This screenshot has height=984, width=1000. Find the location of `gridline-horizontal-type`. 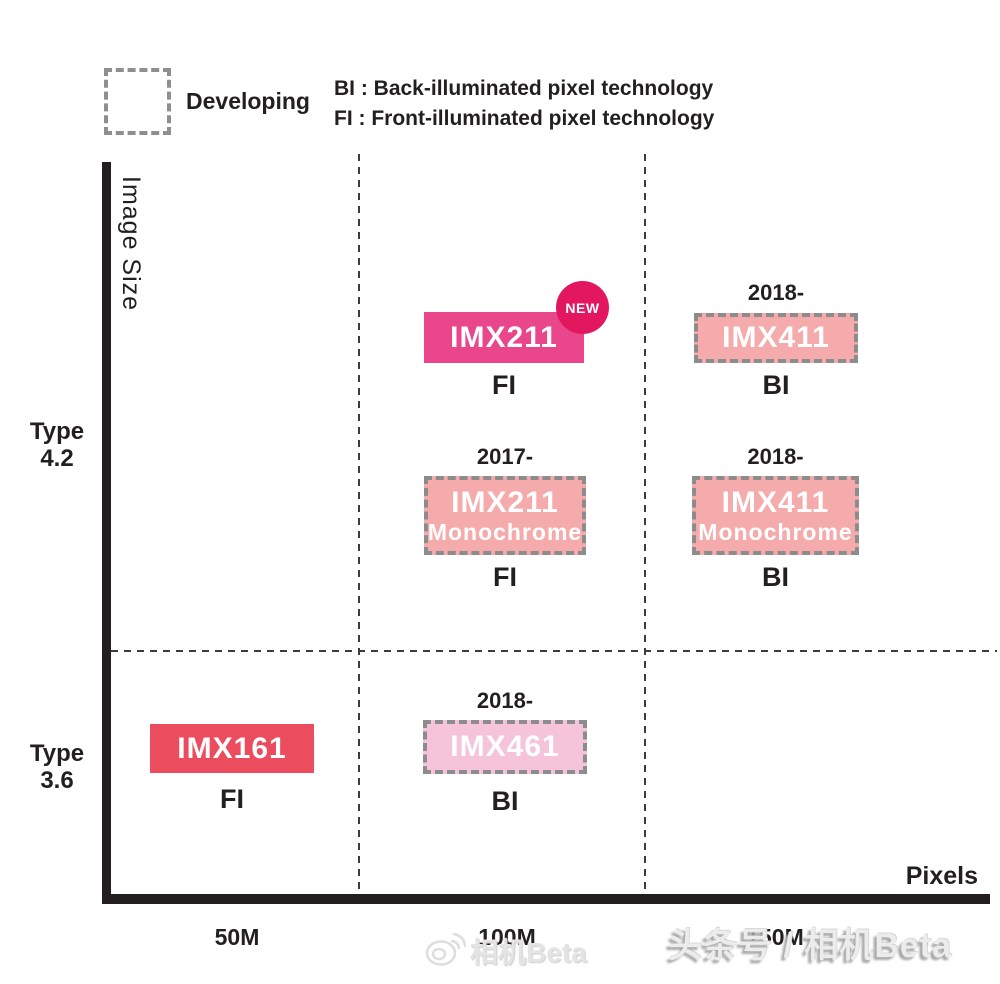

gridline-horizontal-type is located at coordinates (554, 651).